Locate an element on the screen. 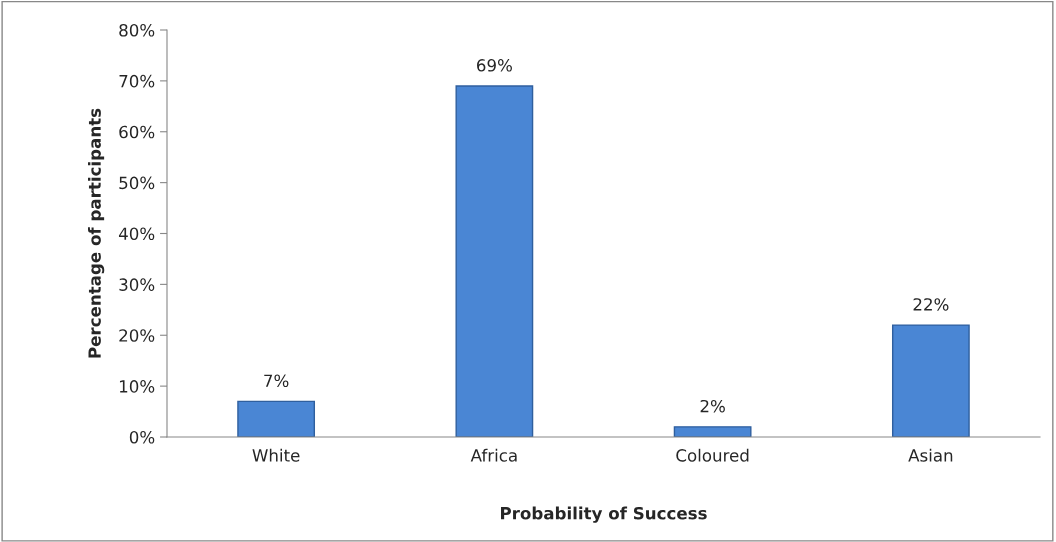  x-tick-label: White is located at coordinates (276, 455).